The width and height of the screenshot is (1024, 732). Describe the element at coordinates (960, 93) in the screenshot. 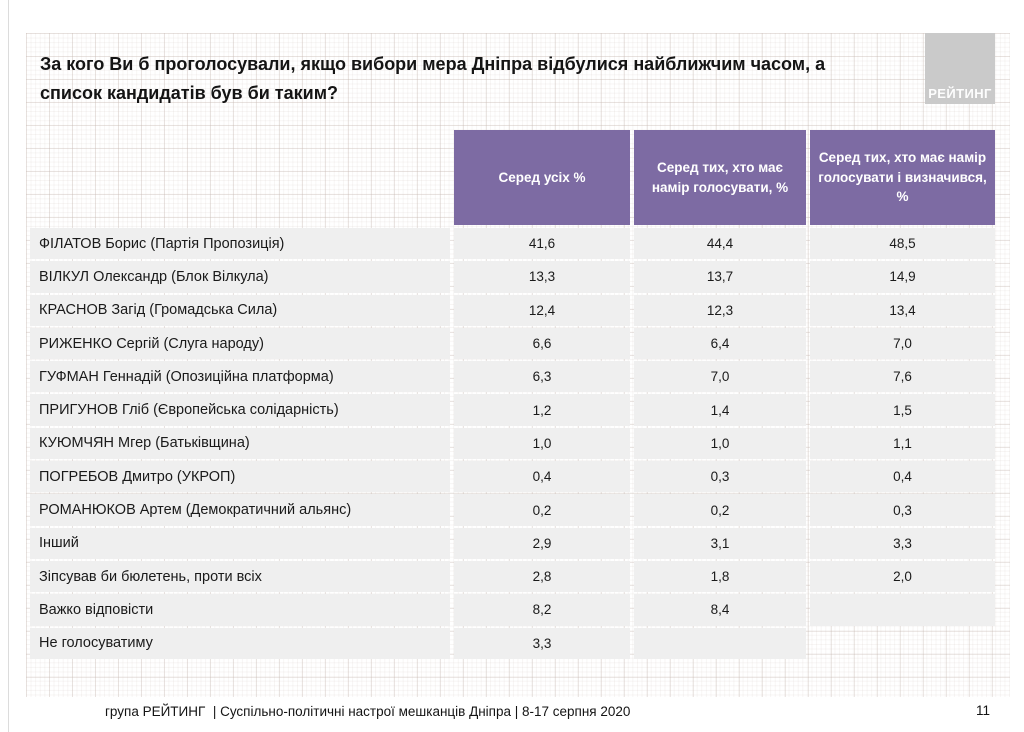

I see `rating-logo-label: РЕЙТИНГ` at that location.